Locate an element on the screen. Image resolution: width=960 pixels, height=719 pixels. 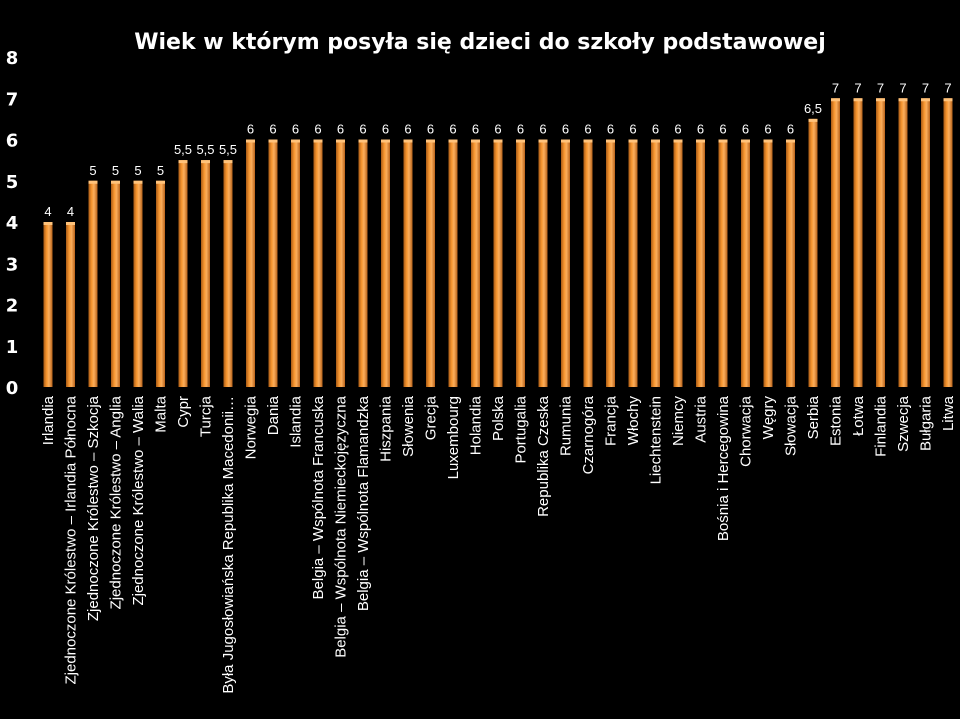
x-tick-label: Belgia – Wspólnota Niemieckojęzyczna is located at coordinates (341, 526).